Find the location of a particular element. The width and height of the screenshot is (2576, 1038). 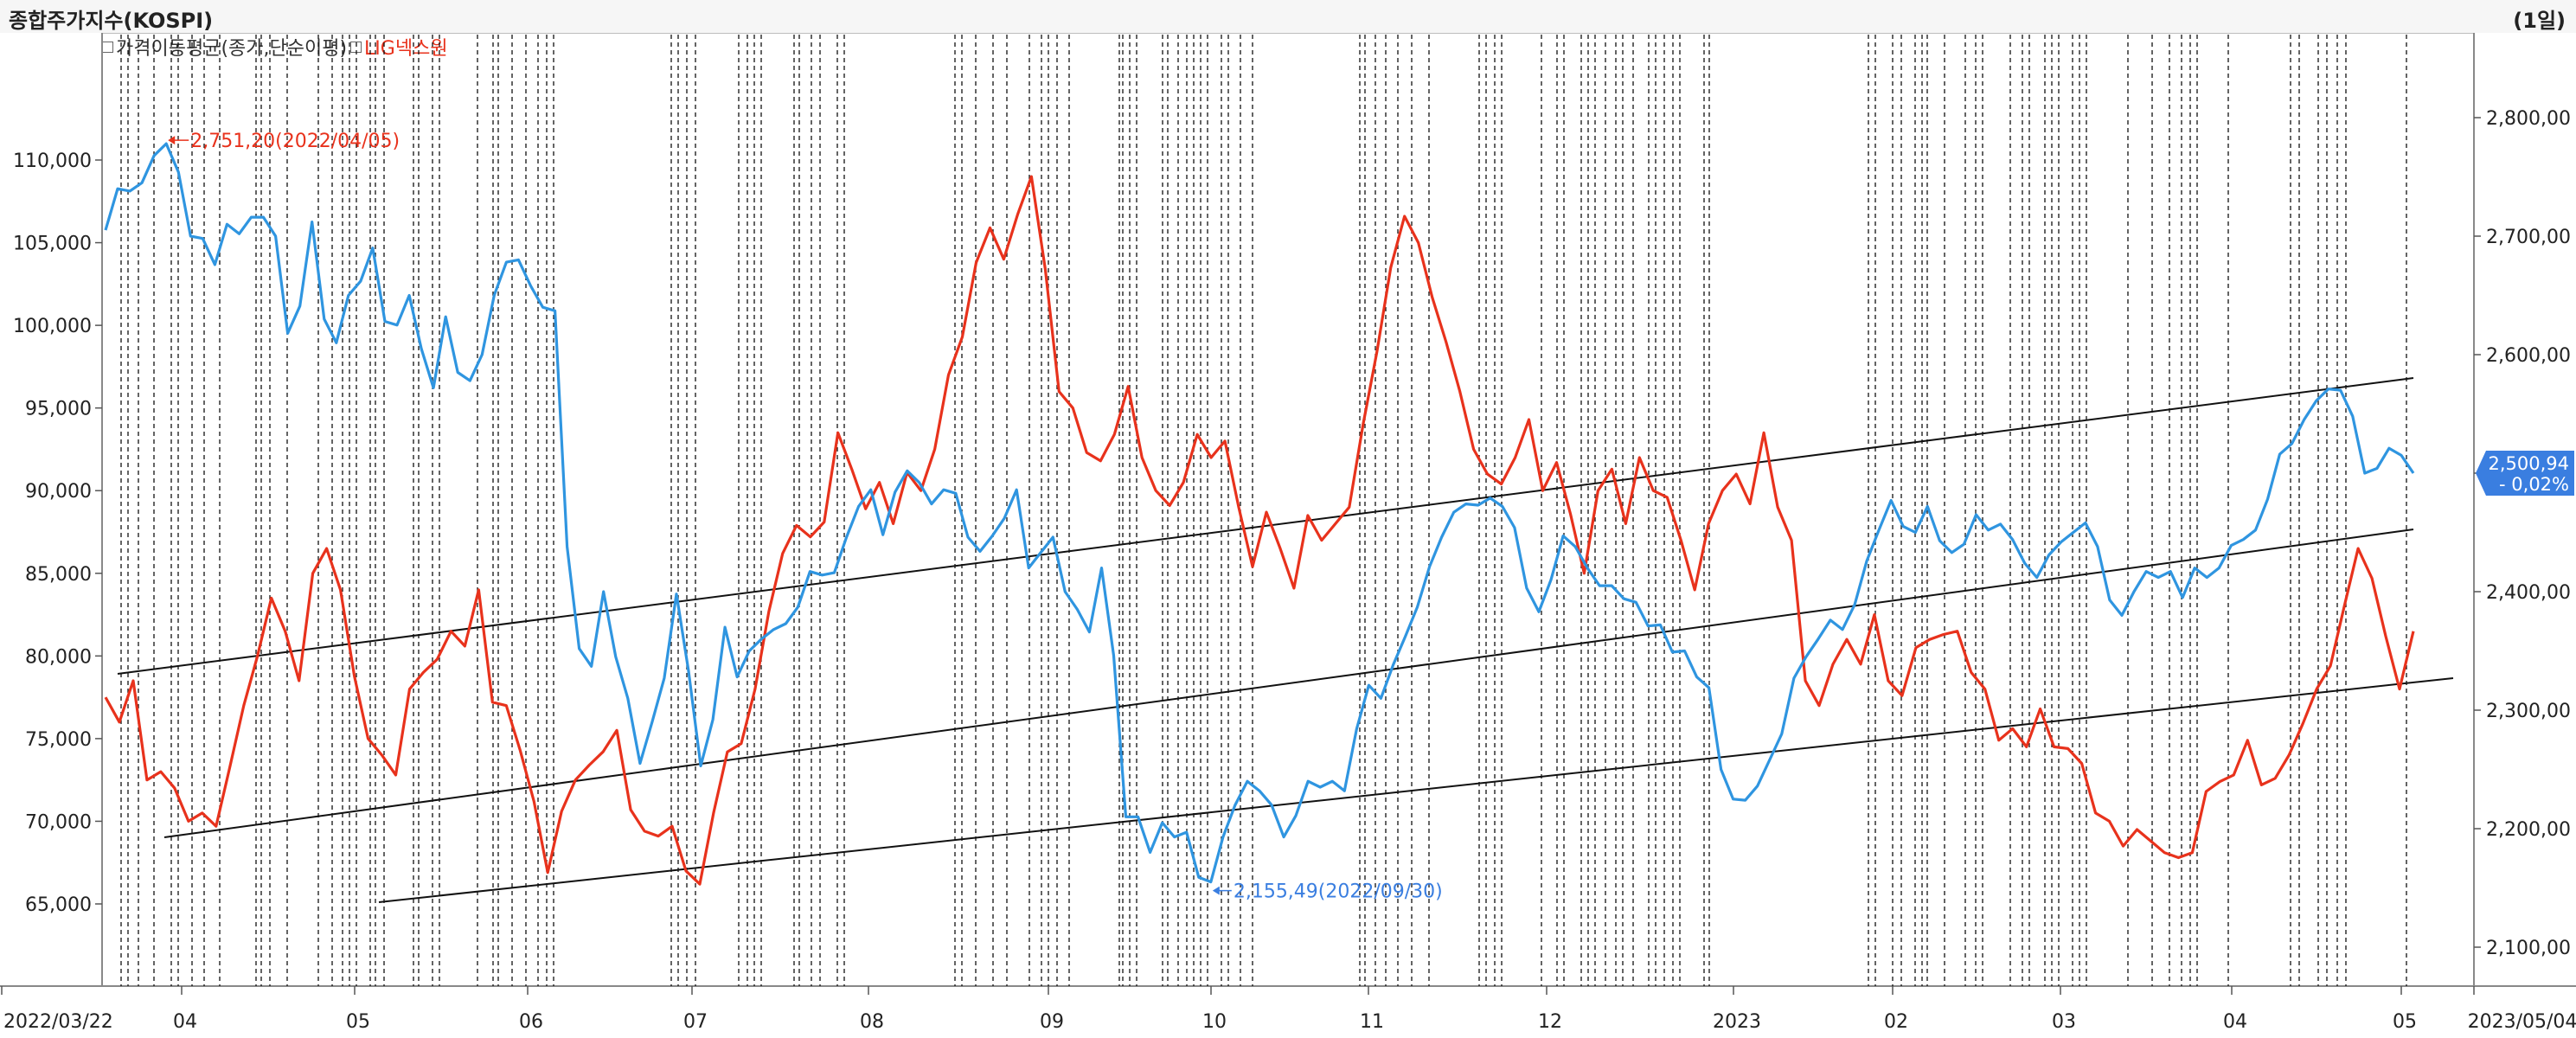

max-annotation-arrow is located at coordinates (172, 140).